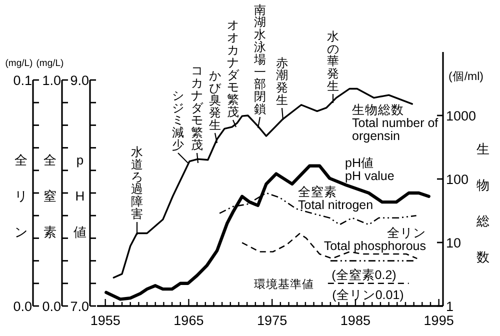  What do you see at coordinates (137, 183) in the screenshot?
I see `annotation: 水道ろ過障害` at bounding box center [137, 183].